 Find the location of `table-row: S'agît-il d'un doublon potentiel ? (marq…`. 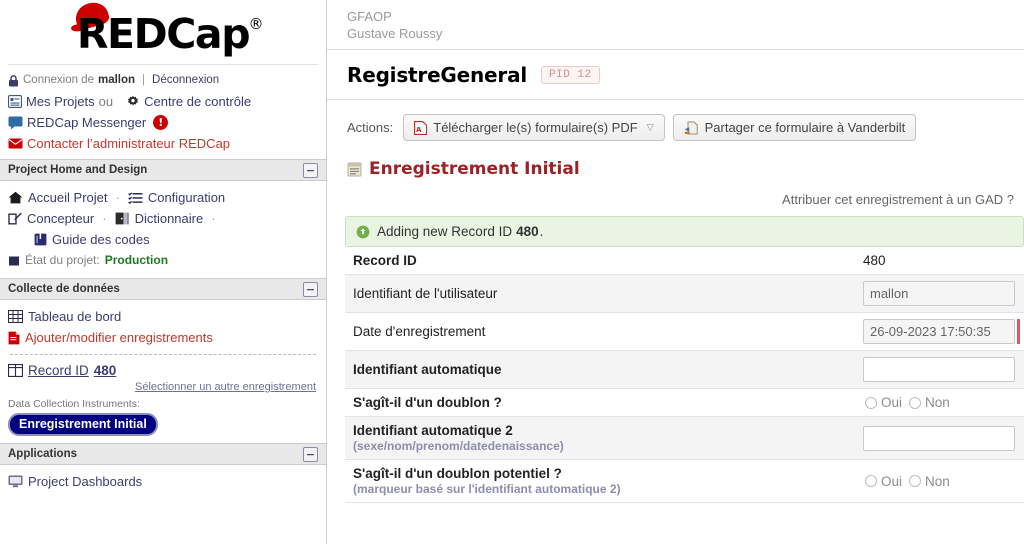

table-row: S'agît-il d'un doublon potentiel ? (marq… is located at coordinates (684, 481).